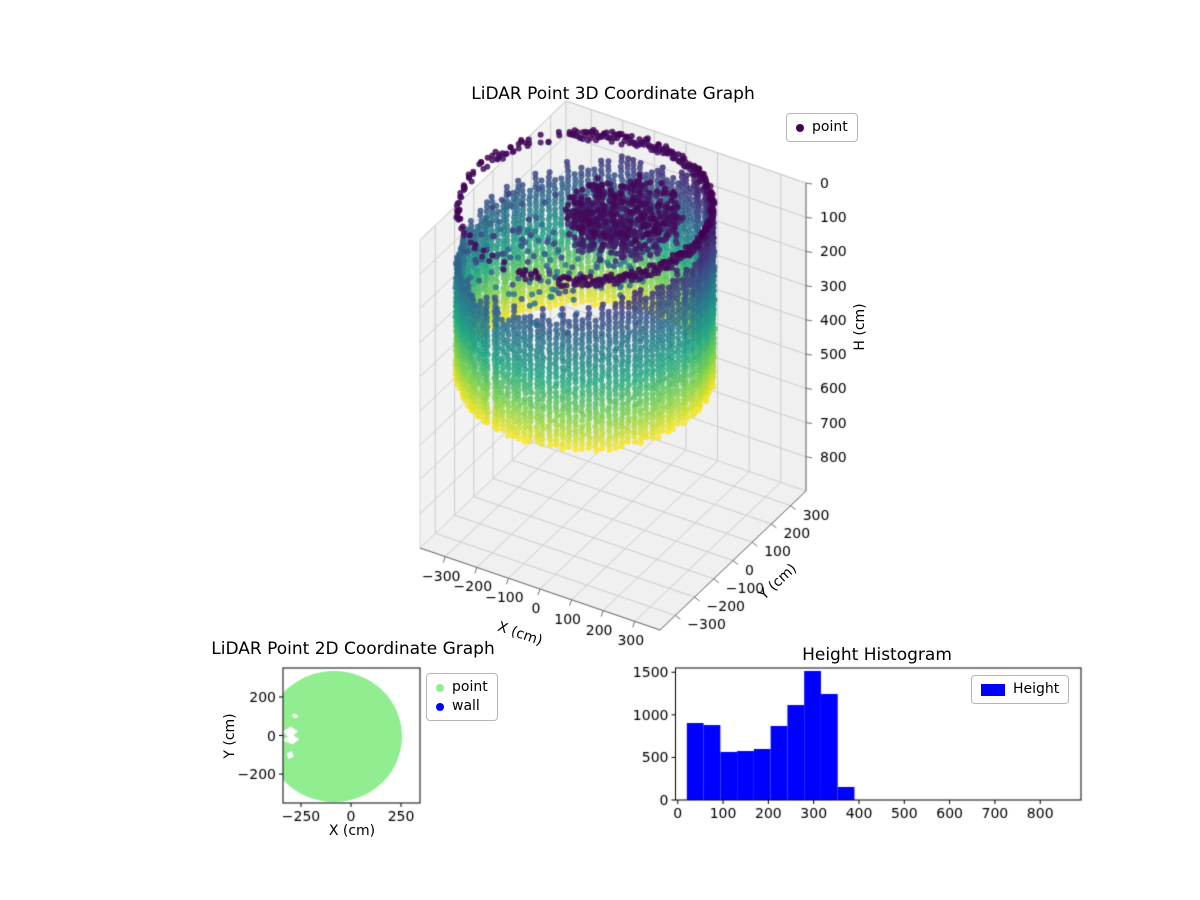 The height and width of the screenshot is (900, 1200). What do you see at coordinates (877, 655) in the screenshot?
I see `histogram-title: Height Histogram` at bounding box center [877, 655].